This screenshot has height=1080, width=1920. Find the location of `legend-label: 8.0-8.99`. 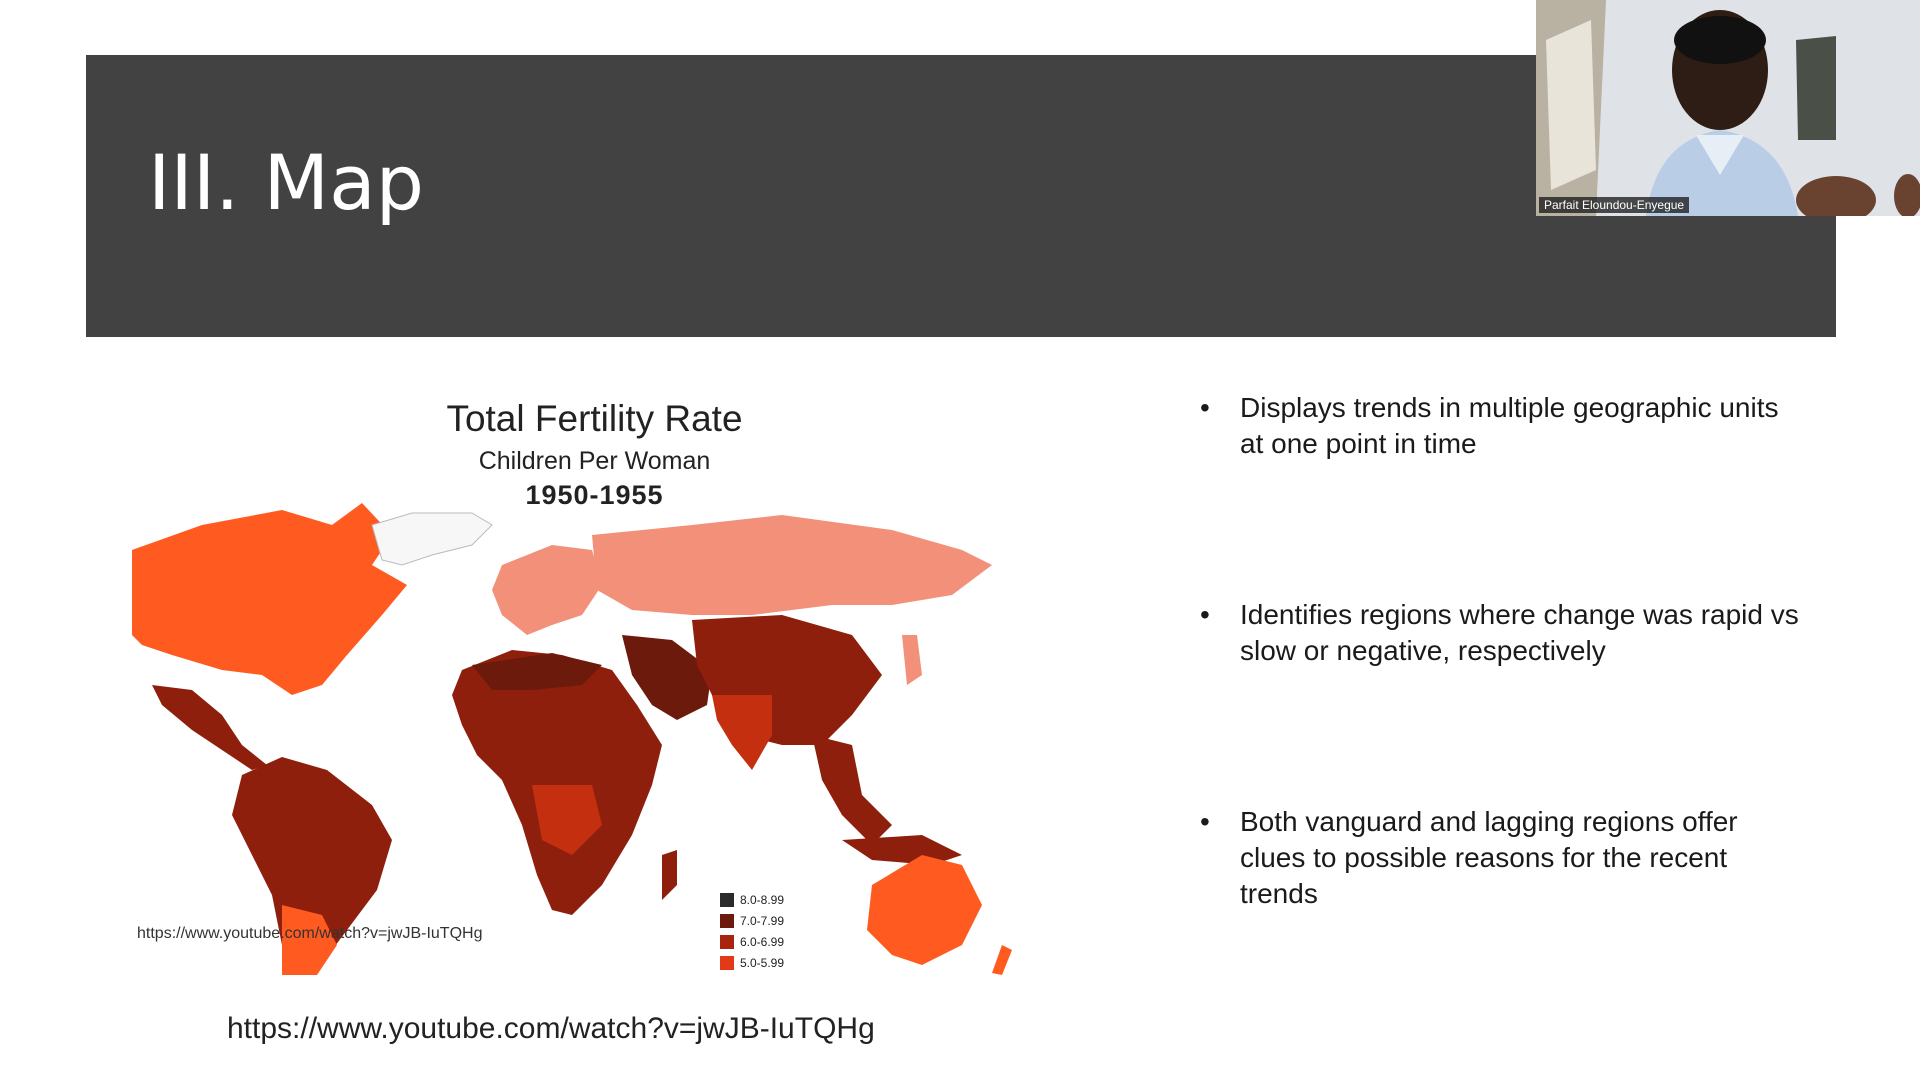

legend-label: 8.0-8.99 is located at coordinates (762, 899).